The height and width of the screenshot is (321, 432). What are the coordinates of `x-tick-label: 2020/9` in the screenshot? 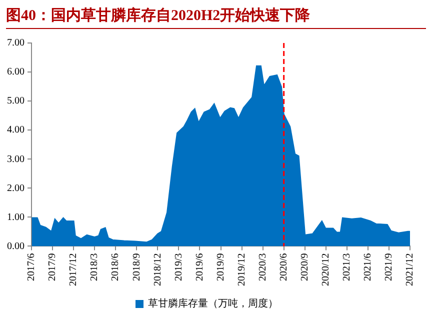 It's located at (304, 267).